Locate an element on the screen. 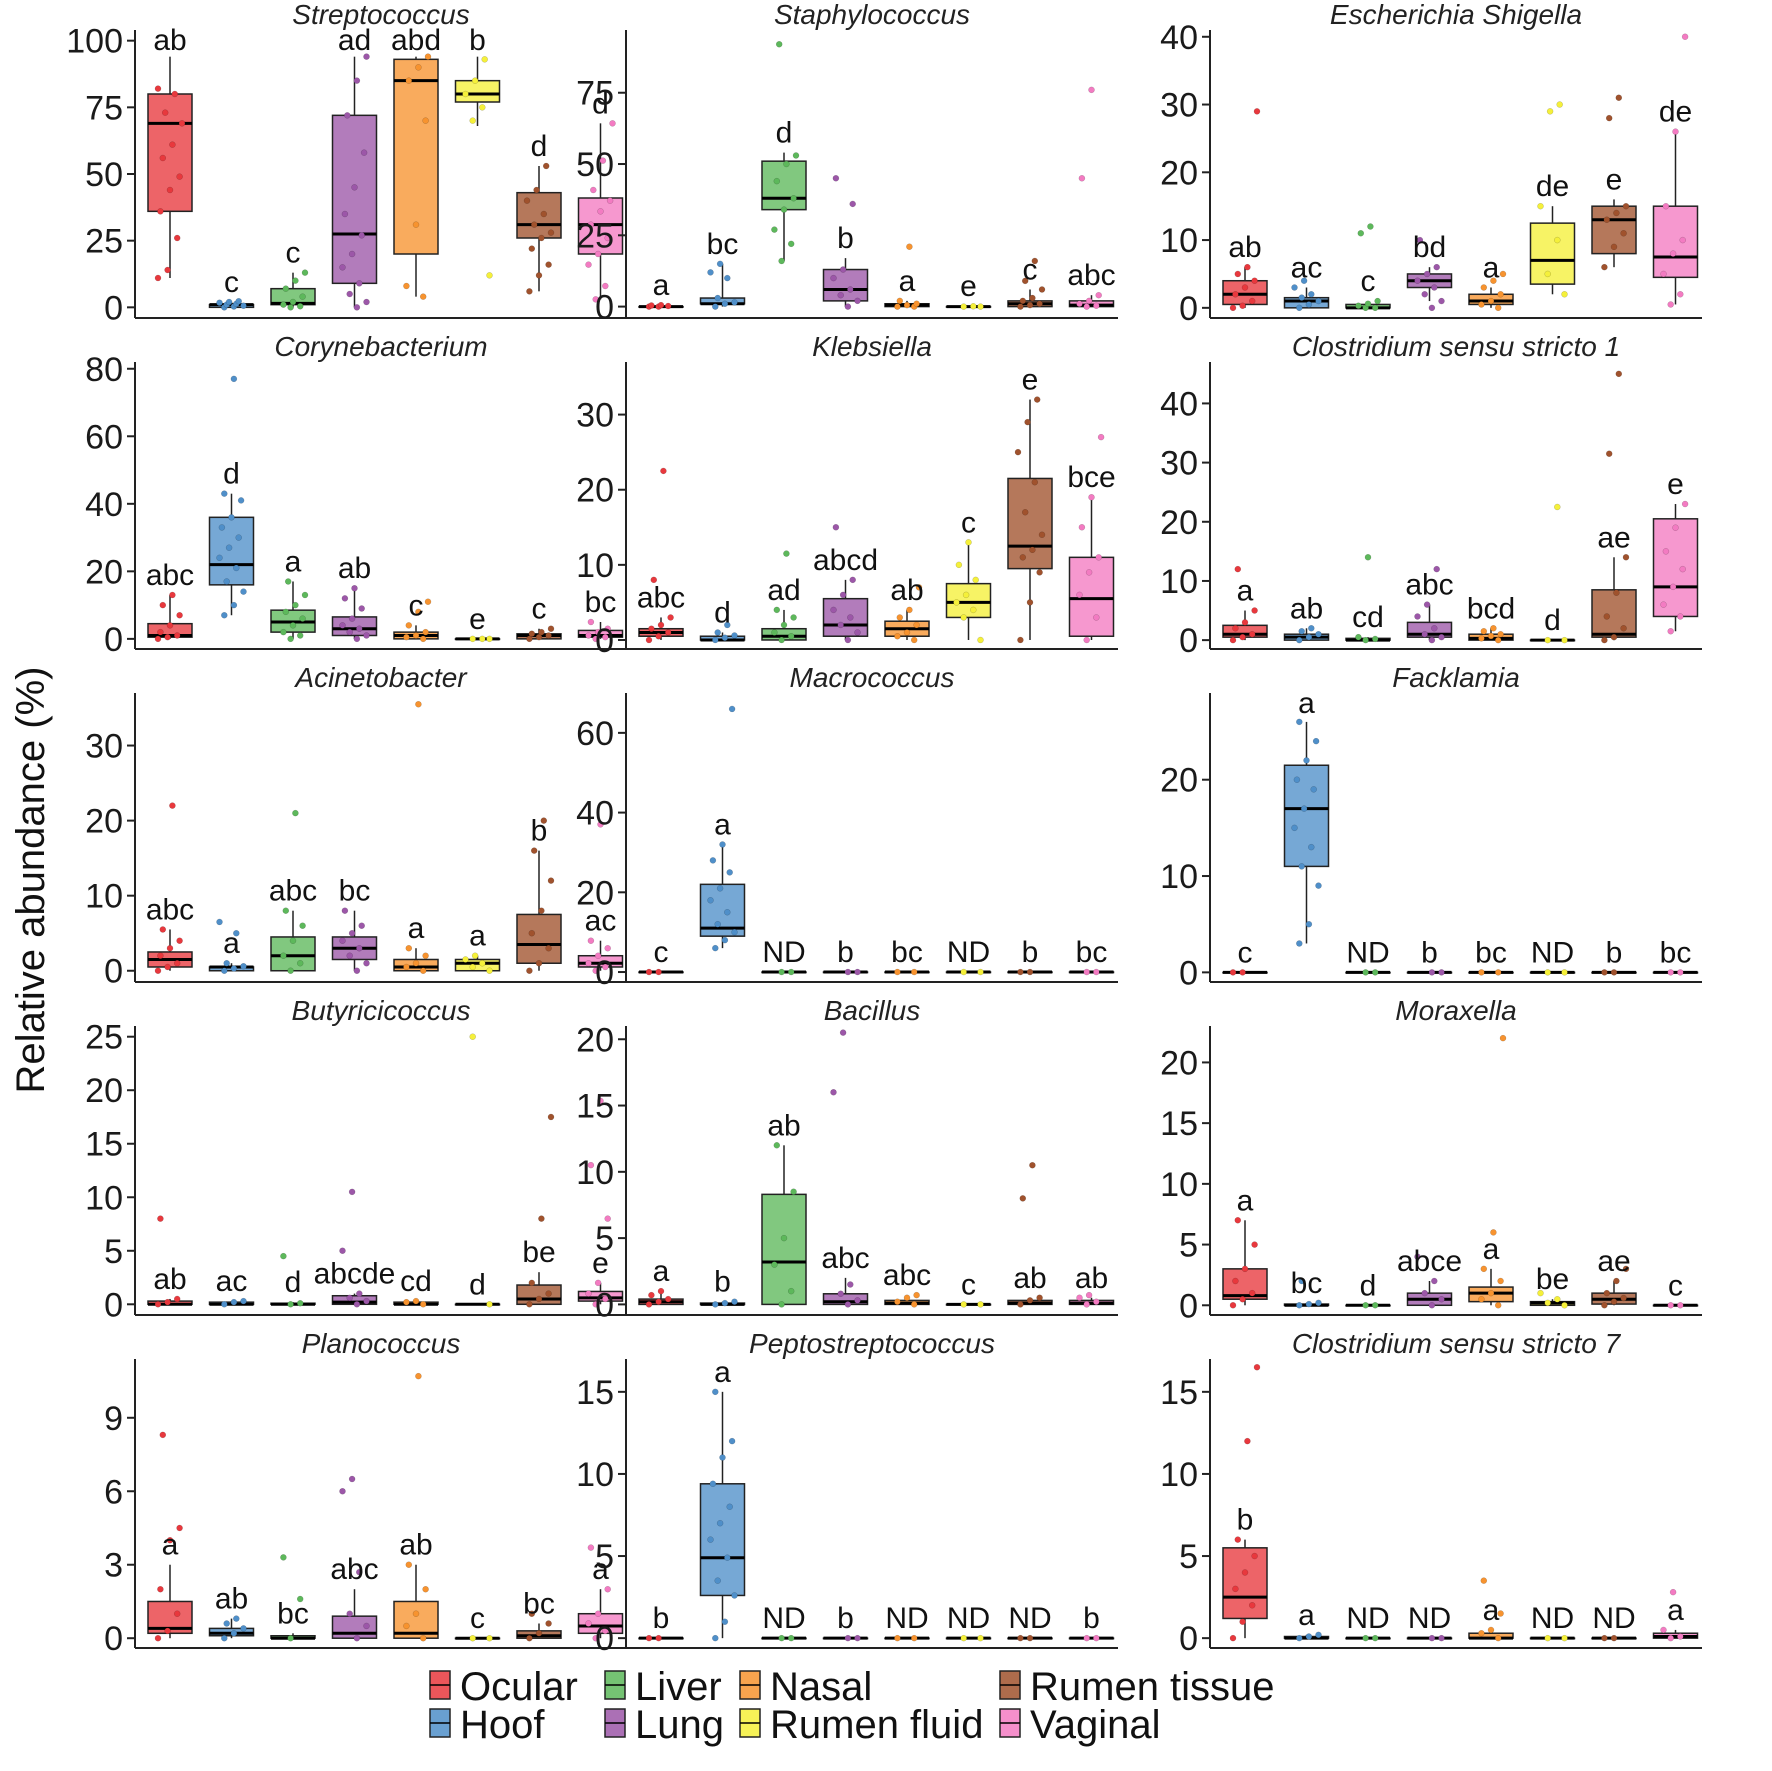 This screenshot has height=1771, width=1772. box-liver: ND is located at coordinates (784, 1622).